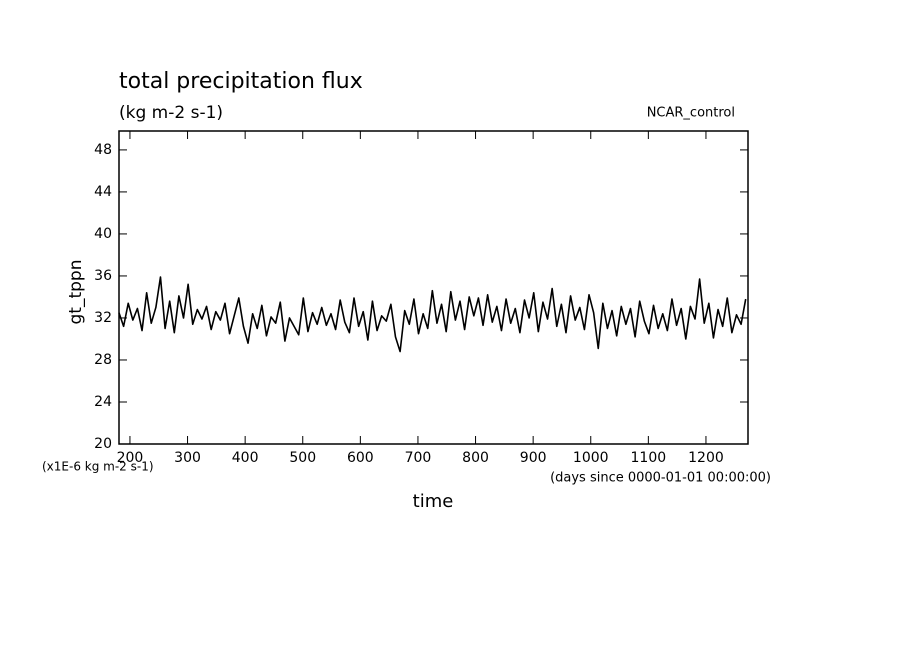 The image size is (904, 654). Describe the element at coordinates (103, 444) in the screenshot. I see `y-tick-label: 20` at that location.